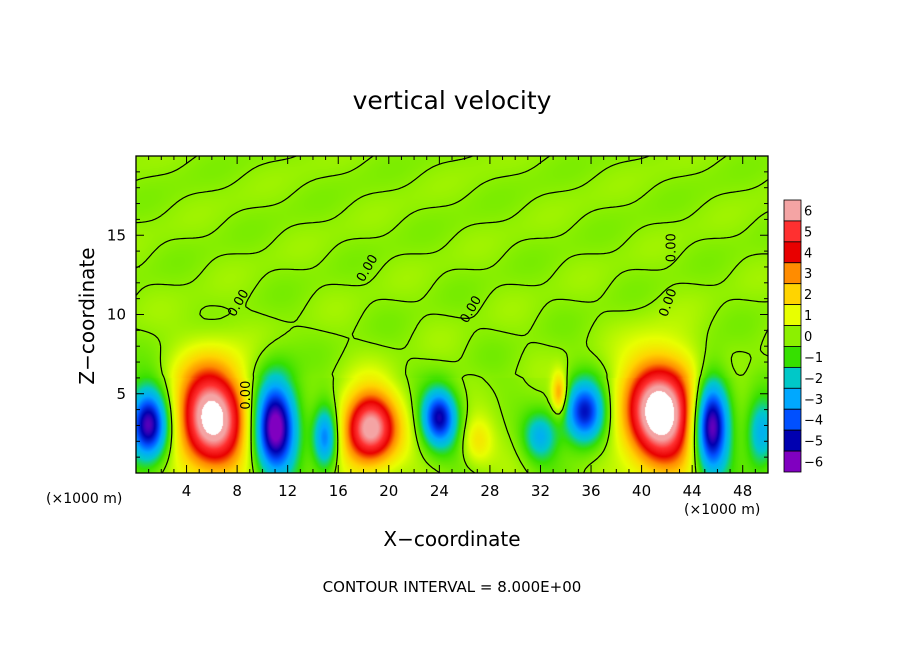  What do you see at coordinates (813, 400) in the screenshot?
I see `colorbar-label: −3` at bounding box center [813, 400].